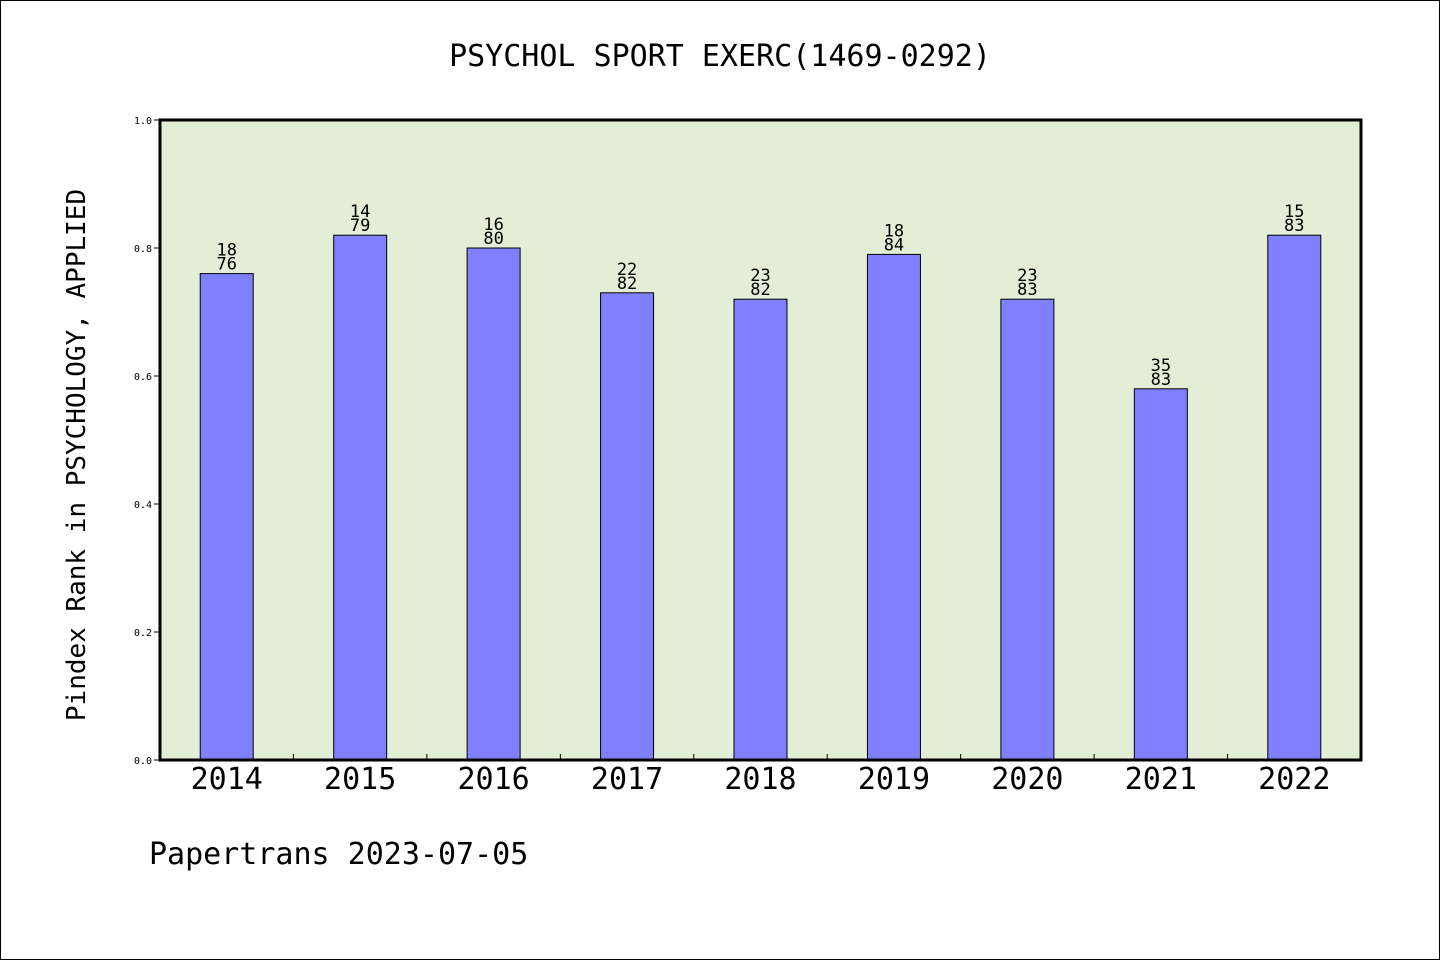 Image resolution: width=1440 pixels, height=960 pixels. What do you see at coordinates (226, 517) in the screenshot?
I see `bar-2014` at bounding box center [226, 517].